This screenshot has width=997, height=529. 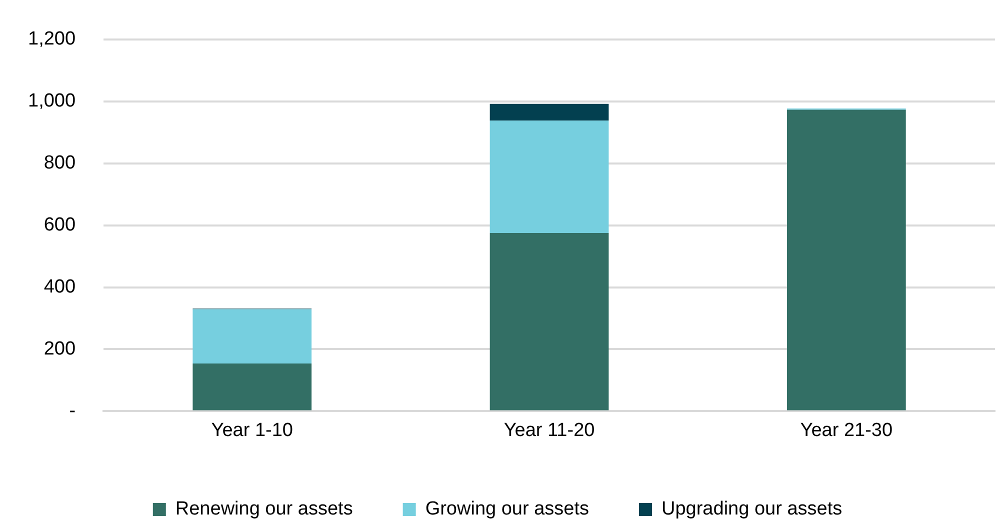 I want to click on y-tick-label: 600, so click(x=60, y=225).